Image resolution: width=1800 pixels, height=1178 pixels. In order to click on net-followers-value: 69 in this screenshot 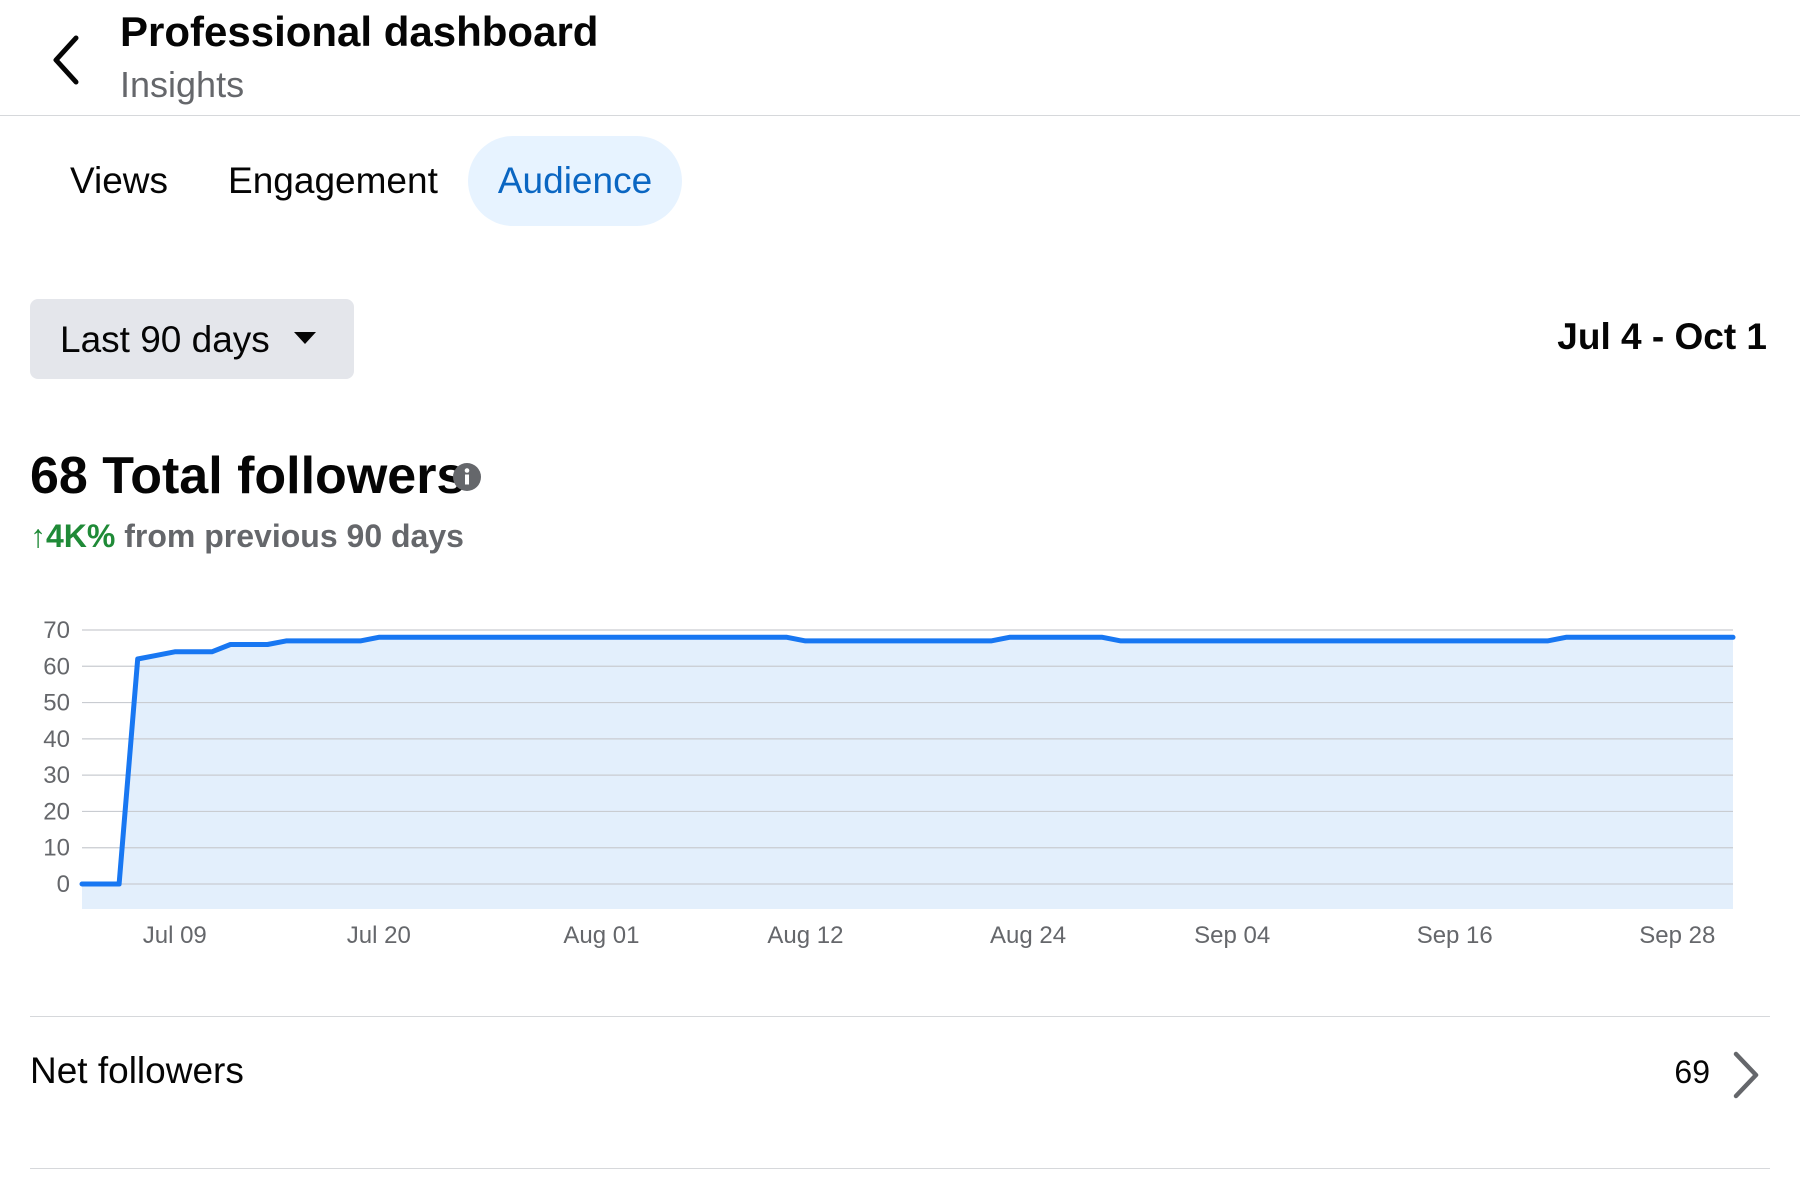, I will do `click(1692, 1072)`.